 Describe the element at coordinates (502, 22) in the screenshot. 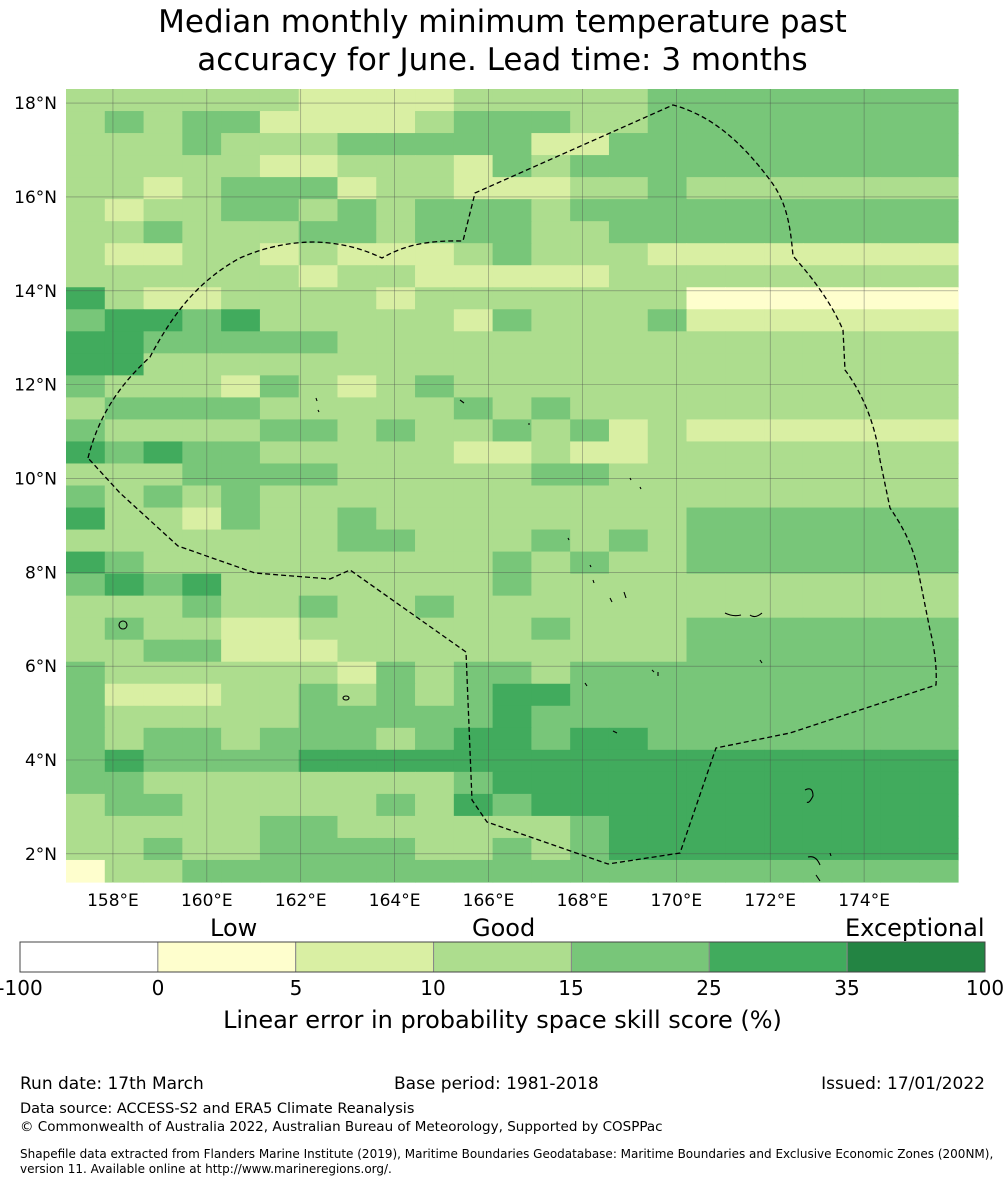

I see `chart-title-line-1: Median monthly minimum temperature past` at that location.